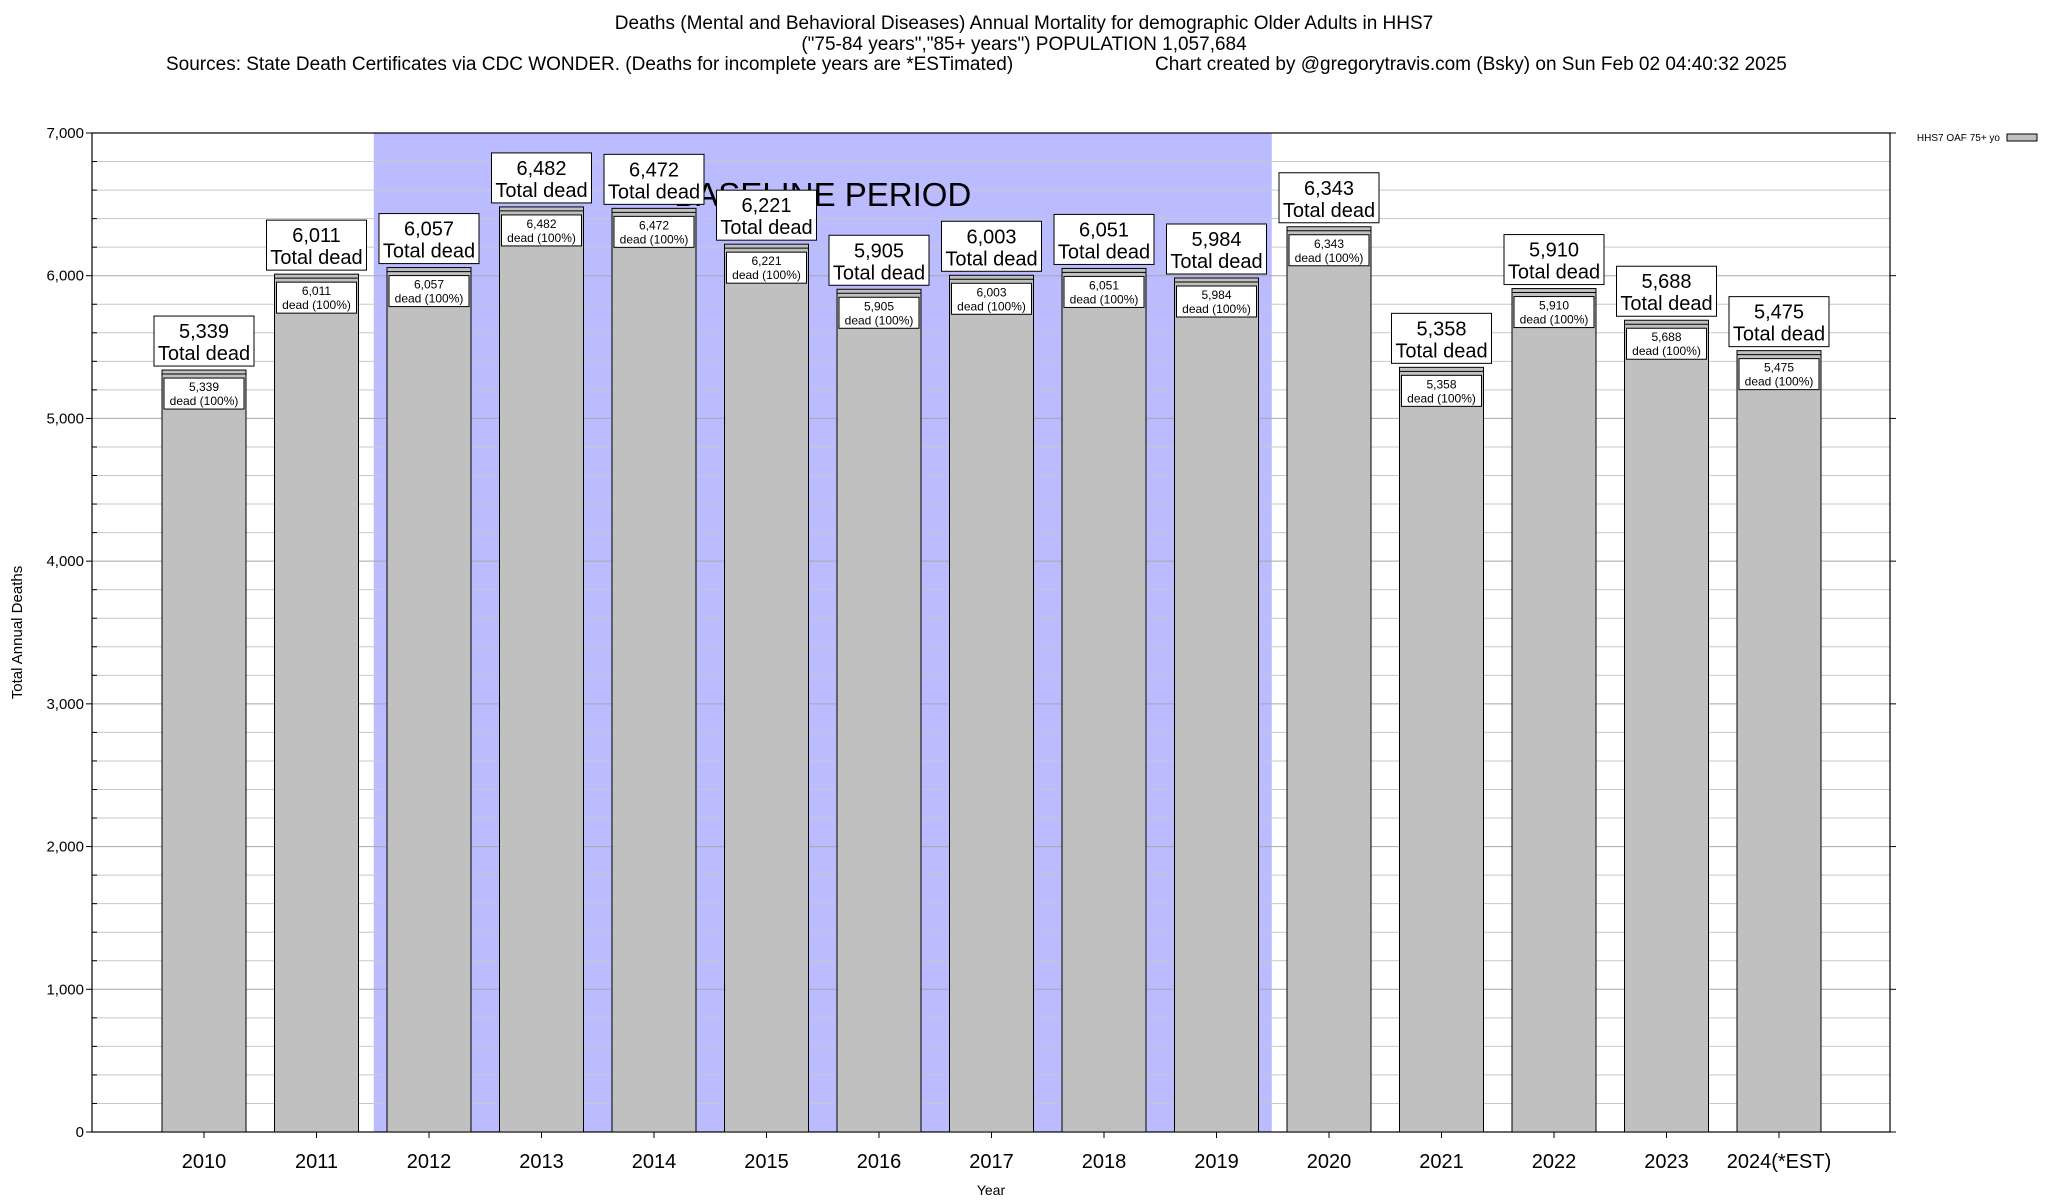 The image size is (2048, 1200). I want to click on y-tick-label: 4,000, so click(65, 561).